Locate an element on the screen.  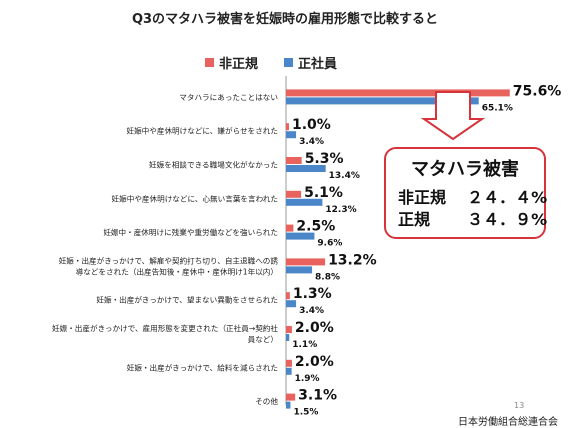
data-label-regular: 1.9% is located at coordinates (307, 379).